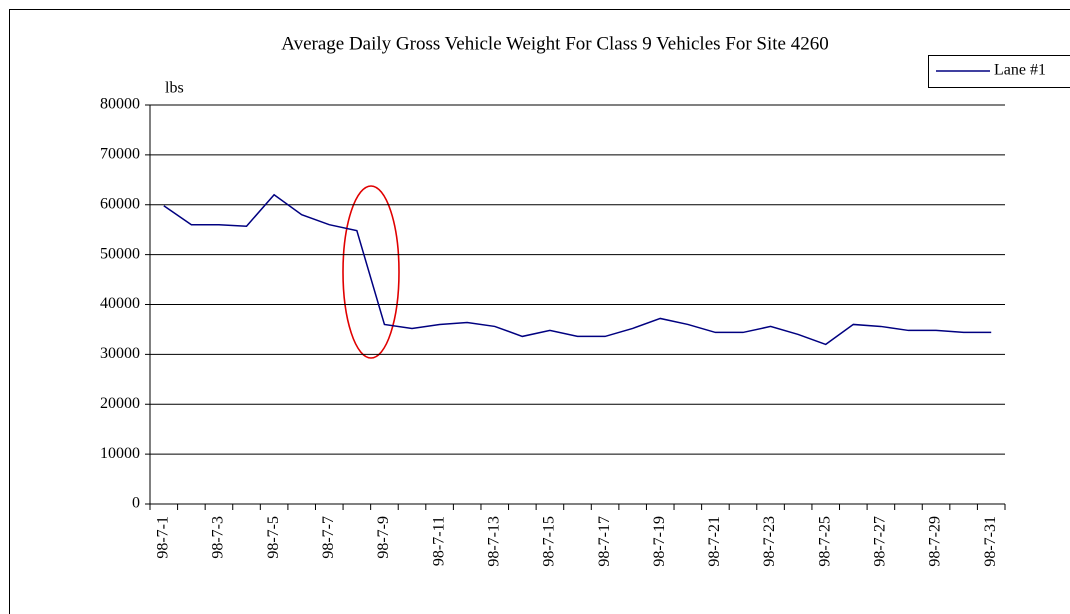 This screenshot has height=614, width=1070. Describe the element at coordinates (824, 541) in the screenshot. I see `x-tick-label: 98-7-25` at that location.